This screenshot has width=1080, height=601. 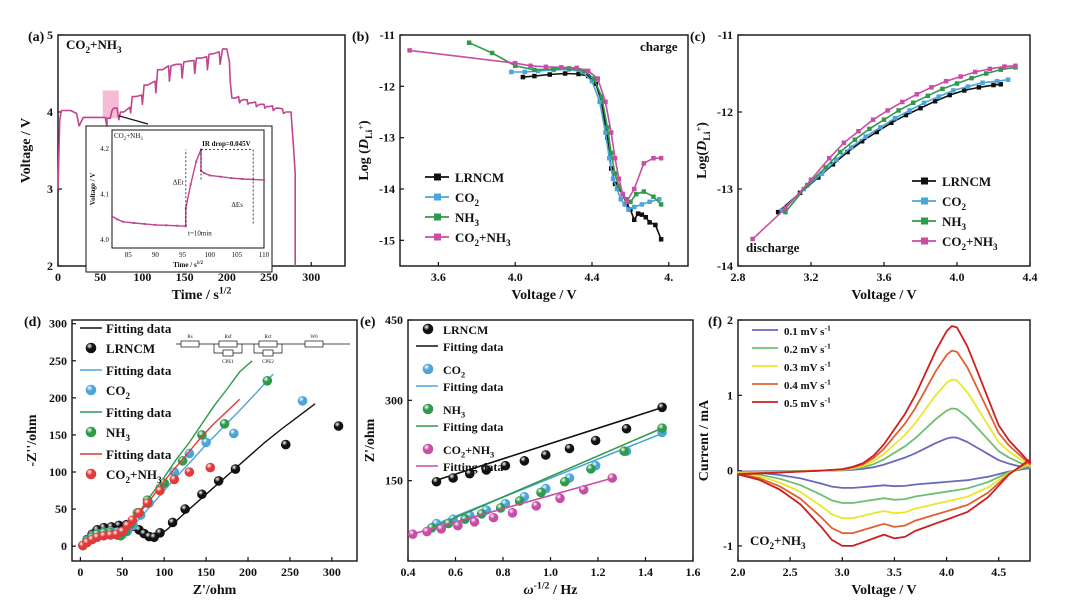 What do you see at coordinates (50, 266) in the screenshot?
I see `y-tick-label: 2` at bounding box center [50, 266].